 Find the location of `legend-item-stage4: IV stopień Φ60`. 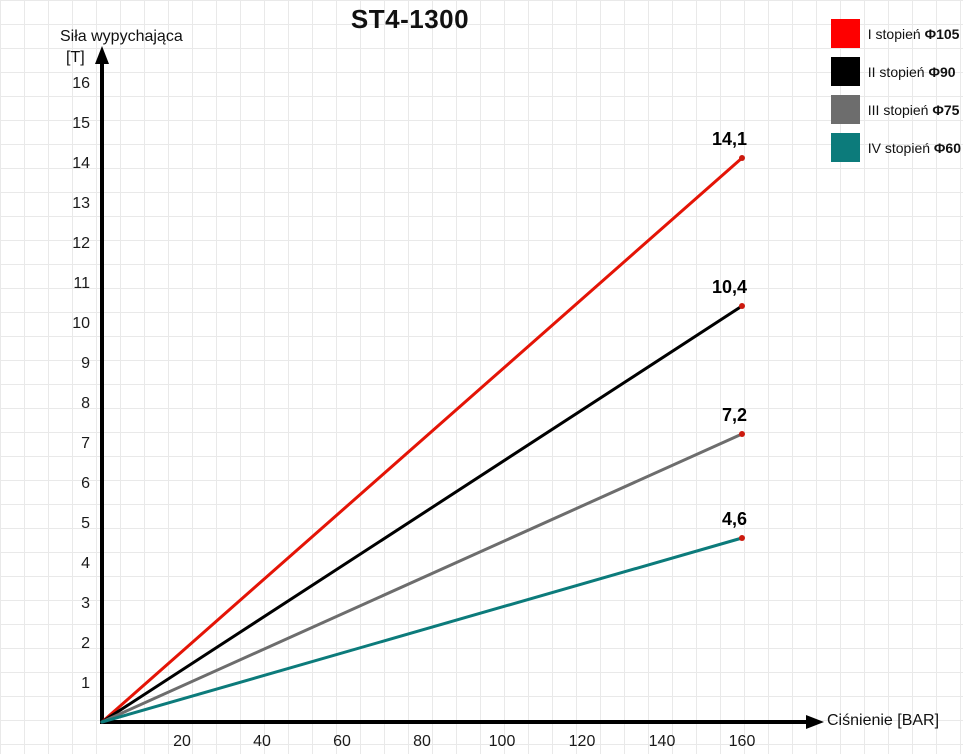

legend-item-stage4: IV stopień Φ60 is located at coordinates (895, 147).